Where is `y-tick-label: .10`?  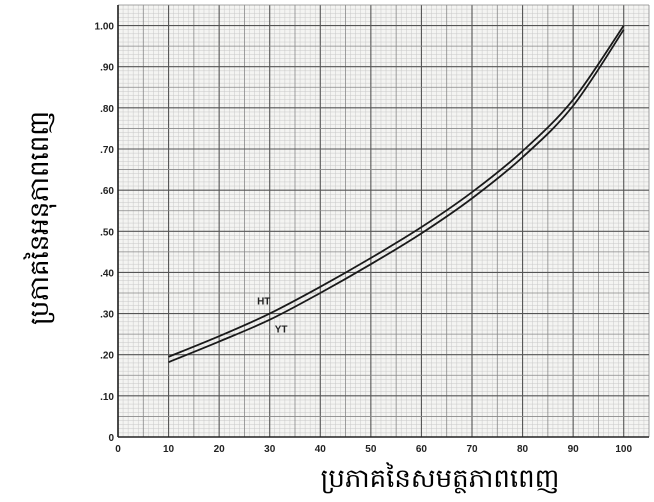 y-tick-label: .10 is located at coordinates (107, 397).